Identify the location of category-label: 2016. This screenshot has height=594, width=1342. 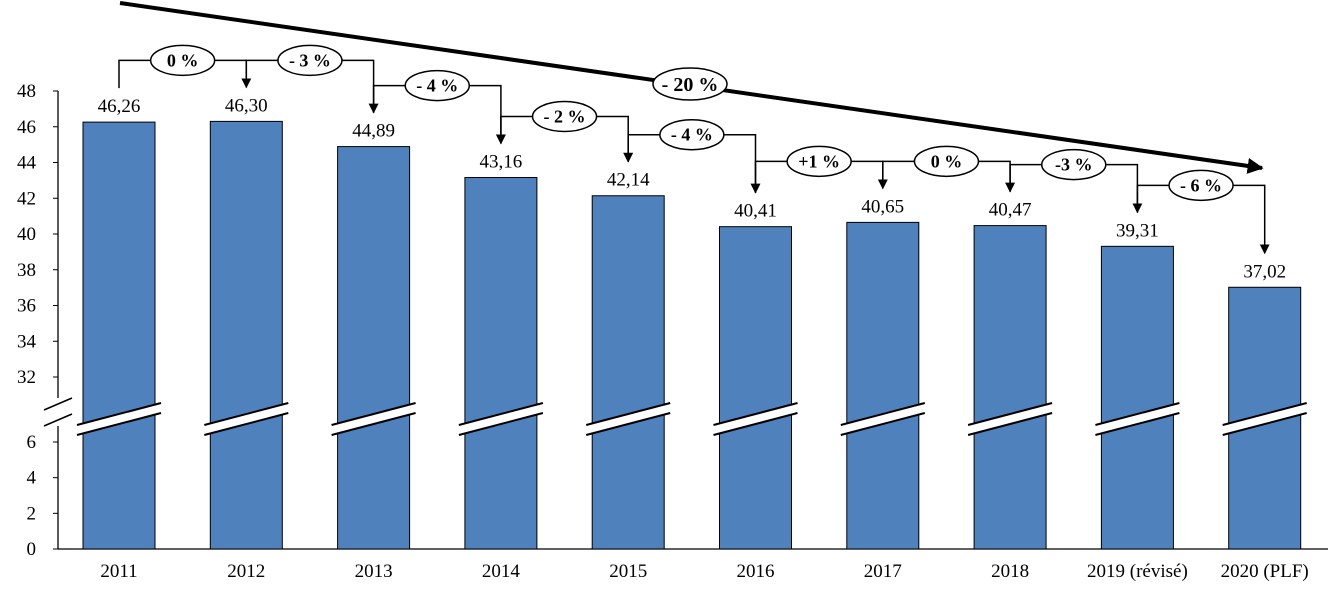
(756, 571).